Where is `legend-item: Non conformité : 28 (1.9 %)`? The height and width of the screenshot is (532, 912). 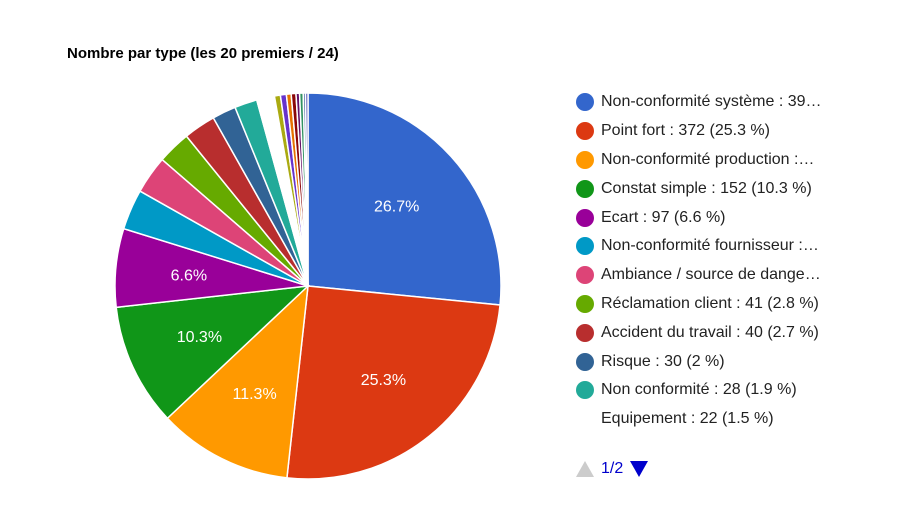
legend-item: Non conformité : 28 (1.9 %) is located at coordinates (726, 390).